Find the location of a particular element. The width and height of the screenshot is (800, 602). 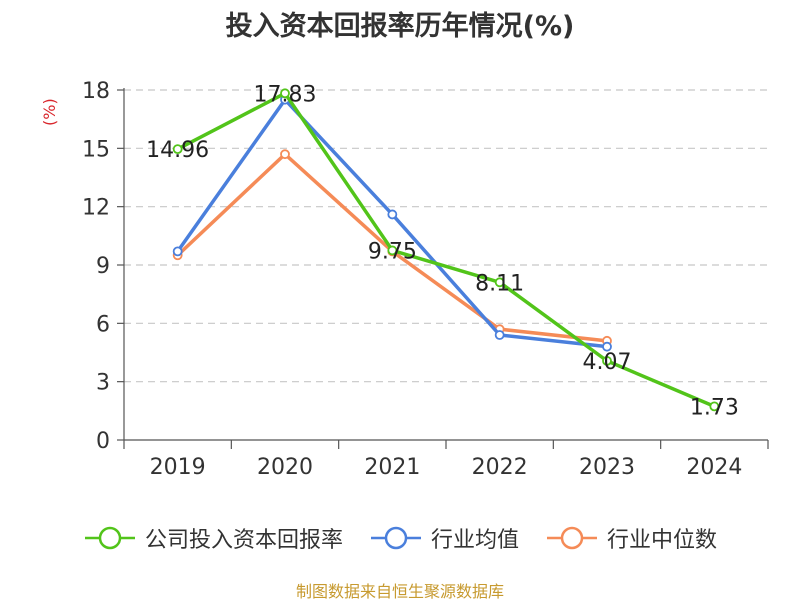

y-tick-label: 12 is located at coordinates (96, 208).